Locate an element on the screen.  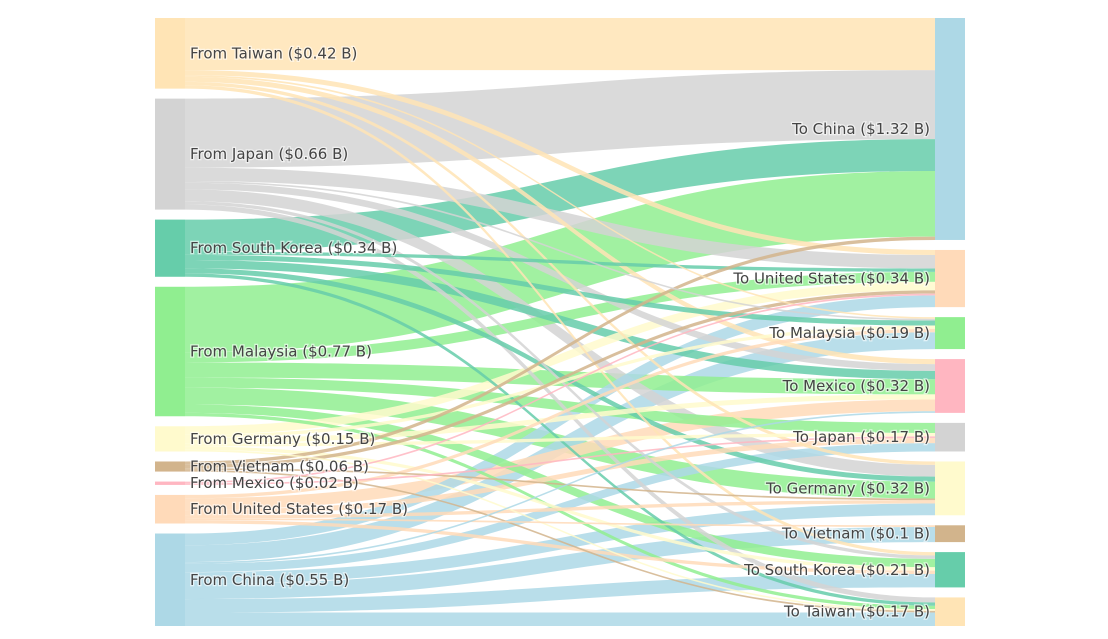
node-s_vn is located at coordinates (170, 466).